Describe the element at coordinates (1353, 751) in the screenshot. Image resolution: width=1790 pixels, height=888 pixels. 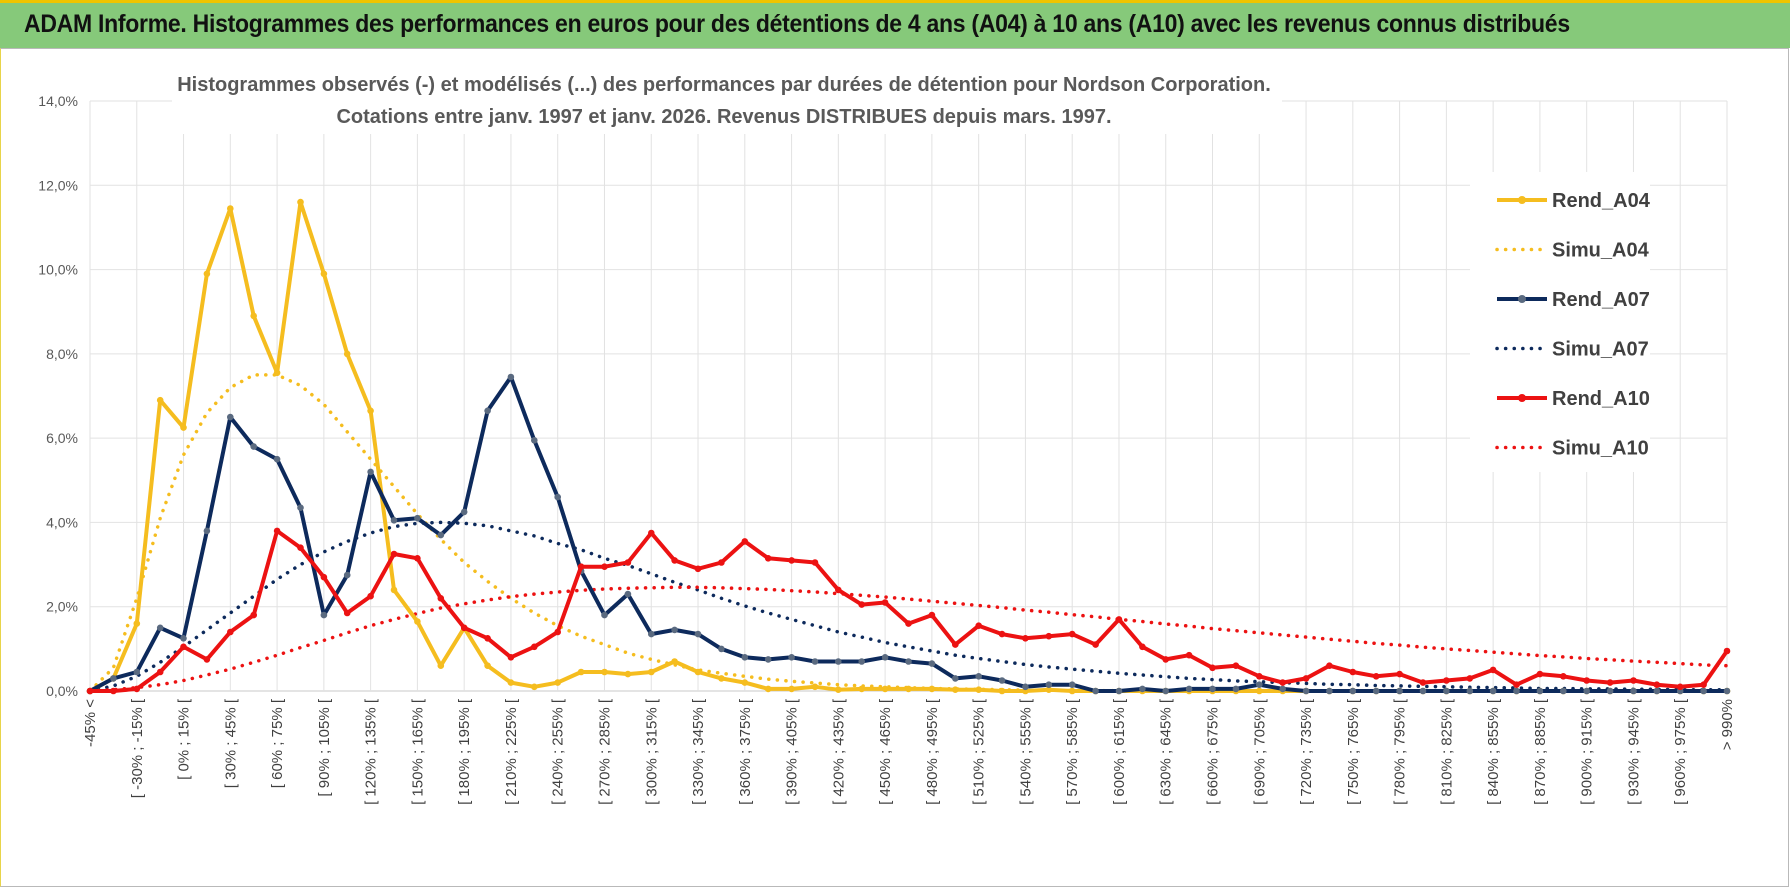
I see `x-tick-label: [ 750% ; 765% [` at that location.